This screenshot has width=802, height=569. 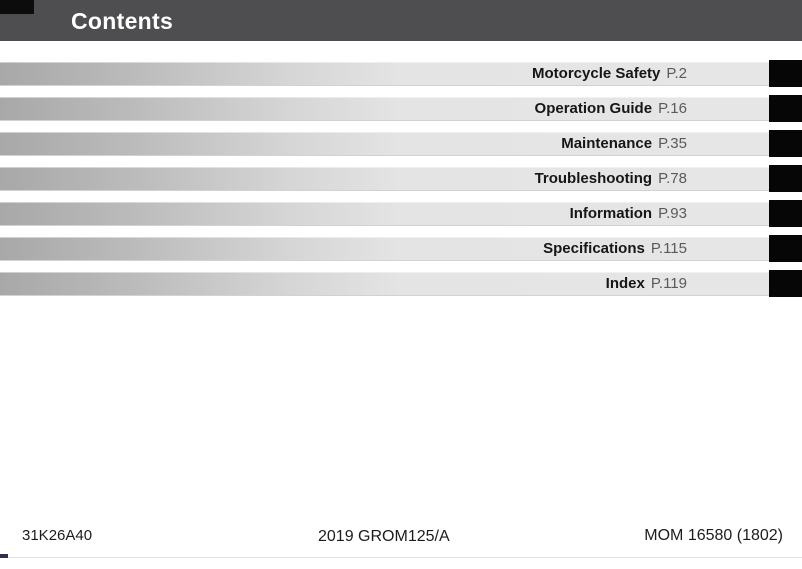 I want to click on toc-item-operation-guide: Operation Guide P.16, so click(x=401, y=108).